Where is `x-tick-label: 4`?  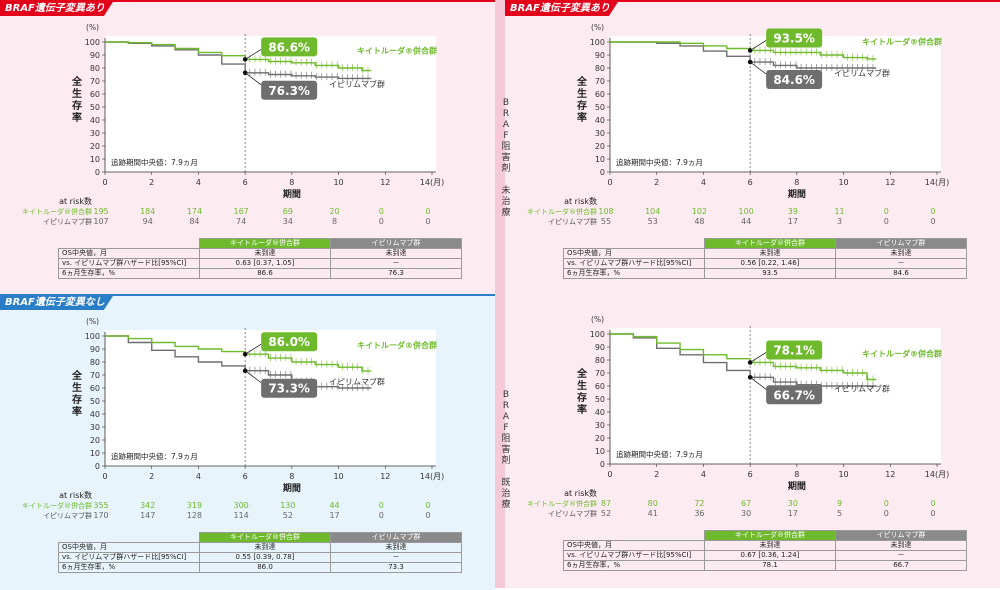 x-tick-label: 4 is located at coordinates (198, 182).